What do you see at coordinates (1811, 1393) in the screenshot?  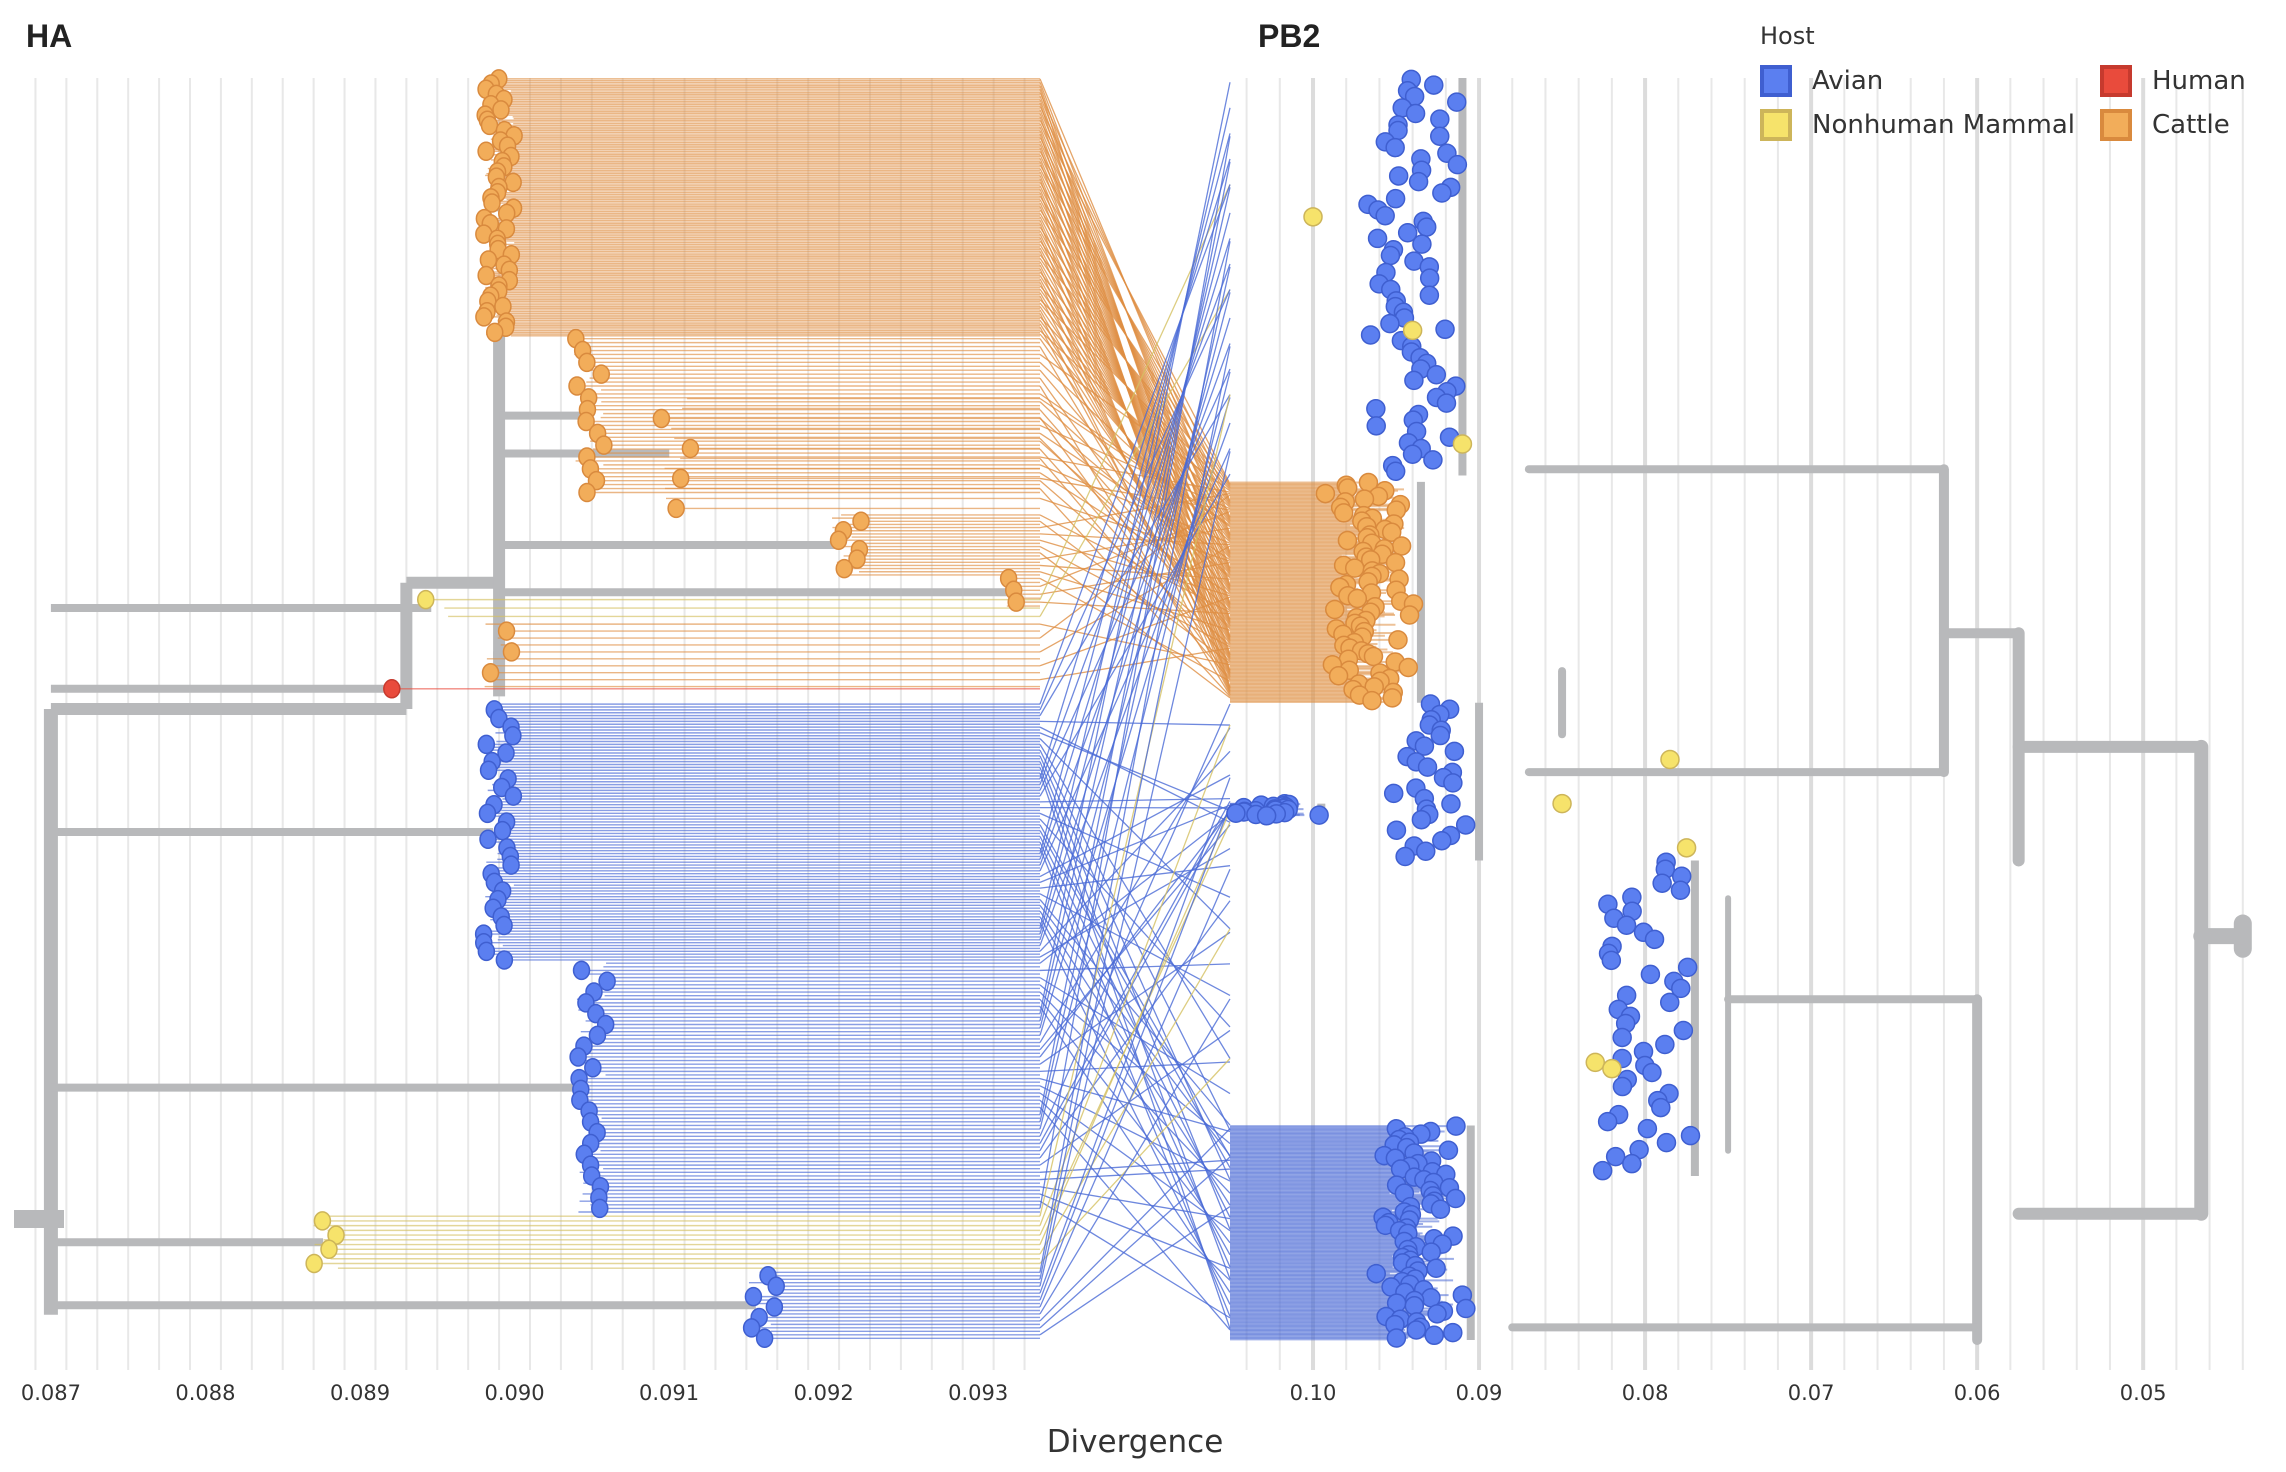 I see `pb2-tick-label: 0.07` at bounding box center [1811, 1393].